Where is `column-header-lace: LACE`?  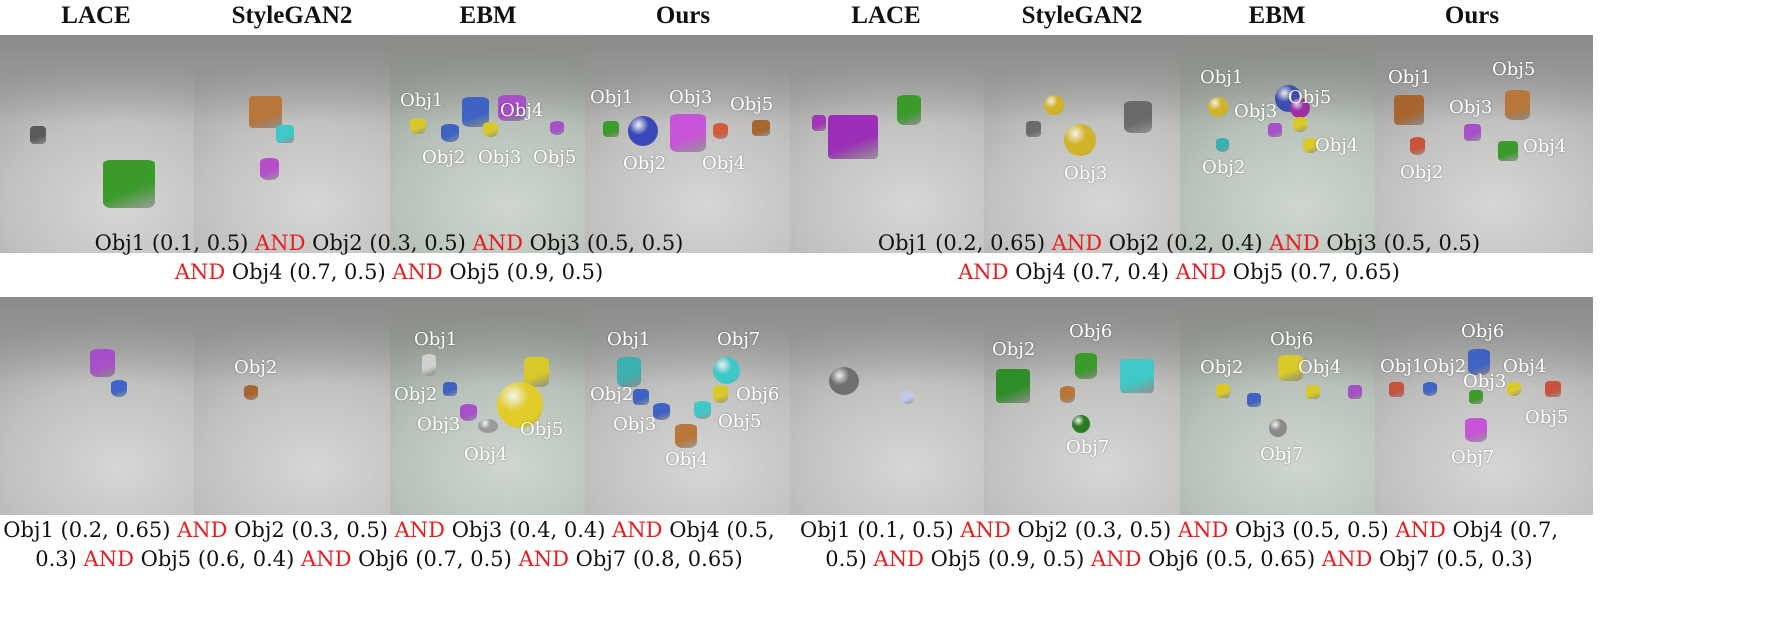
column-header-lace: LACE is located at coordinates (886, 15).